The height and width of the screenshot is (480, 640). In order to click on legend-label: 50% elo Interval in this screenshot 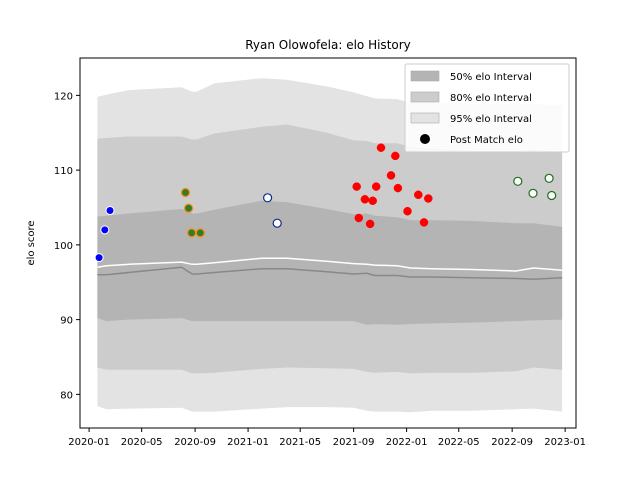, I will do `click(491, 77)`.